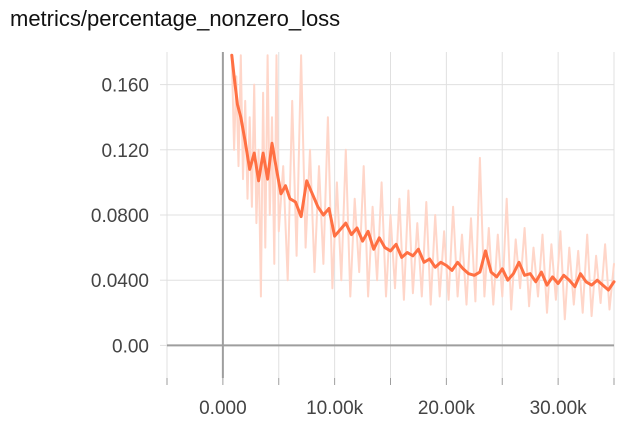 The image size is (636, 426). Describe the element at coordinates (335, 408) in the screenshot. I see `x-tick-label: 10.00k` at that location.